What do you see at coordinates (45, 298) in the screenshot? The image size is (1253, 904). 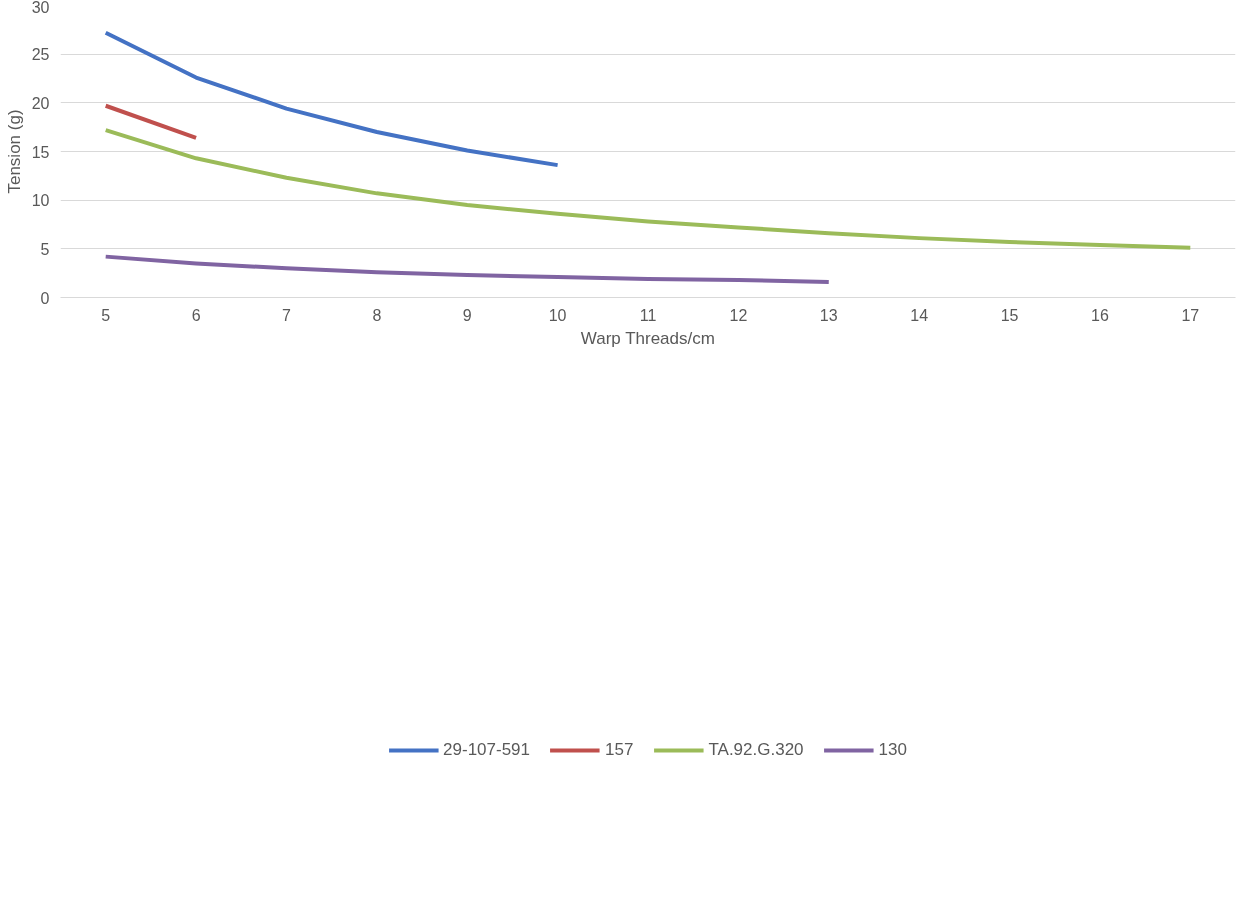 I see `y-tick-label: 0` at bounding box center [45, 298].